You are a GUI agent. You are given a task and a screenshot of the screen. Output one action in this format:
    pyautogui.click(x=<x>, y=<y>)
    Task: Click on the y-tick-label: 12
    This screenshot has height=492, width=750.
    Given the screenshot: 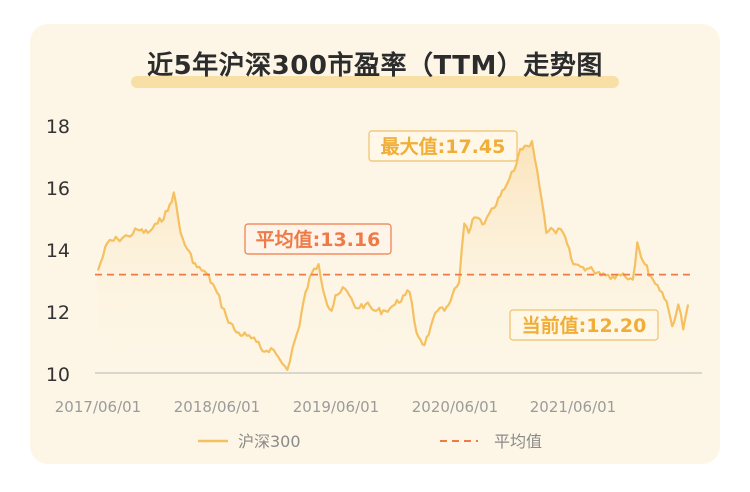 What is the action you would take?
    pyautogui.click(x=58, y=313)
    